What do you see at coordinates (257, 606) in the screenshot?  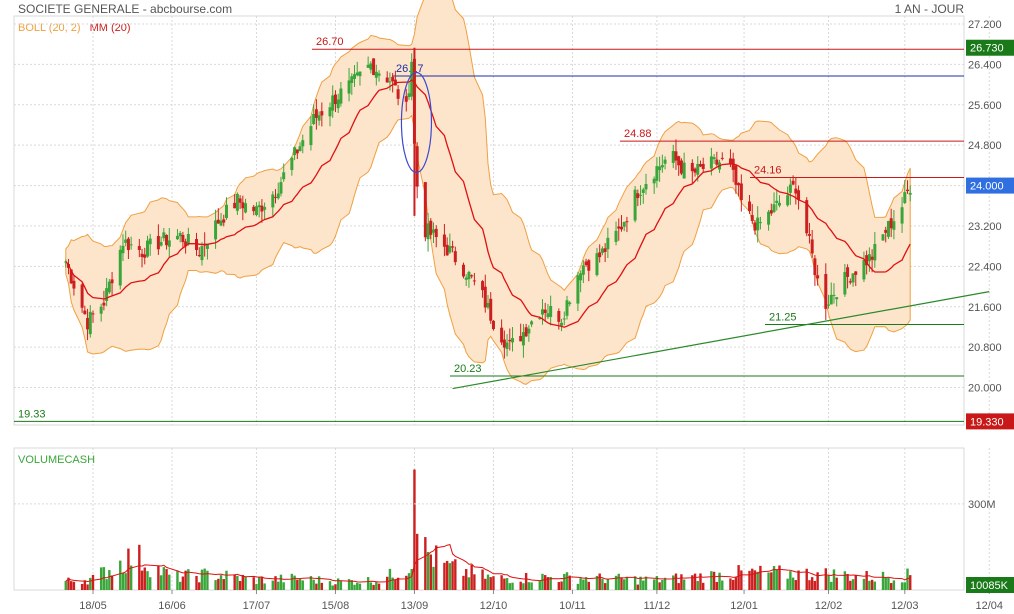 I see `date-tick-label: 17/07` at bounding box center [257, 606].